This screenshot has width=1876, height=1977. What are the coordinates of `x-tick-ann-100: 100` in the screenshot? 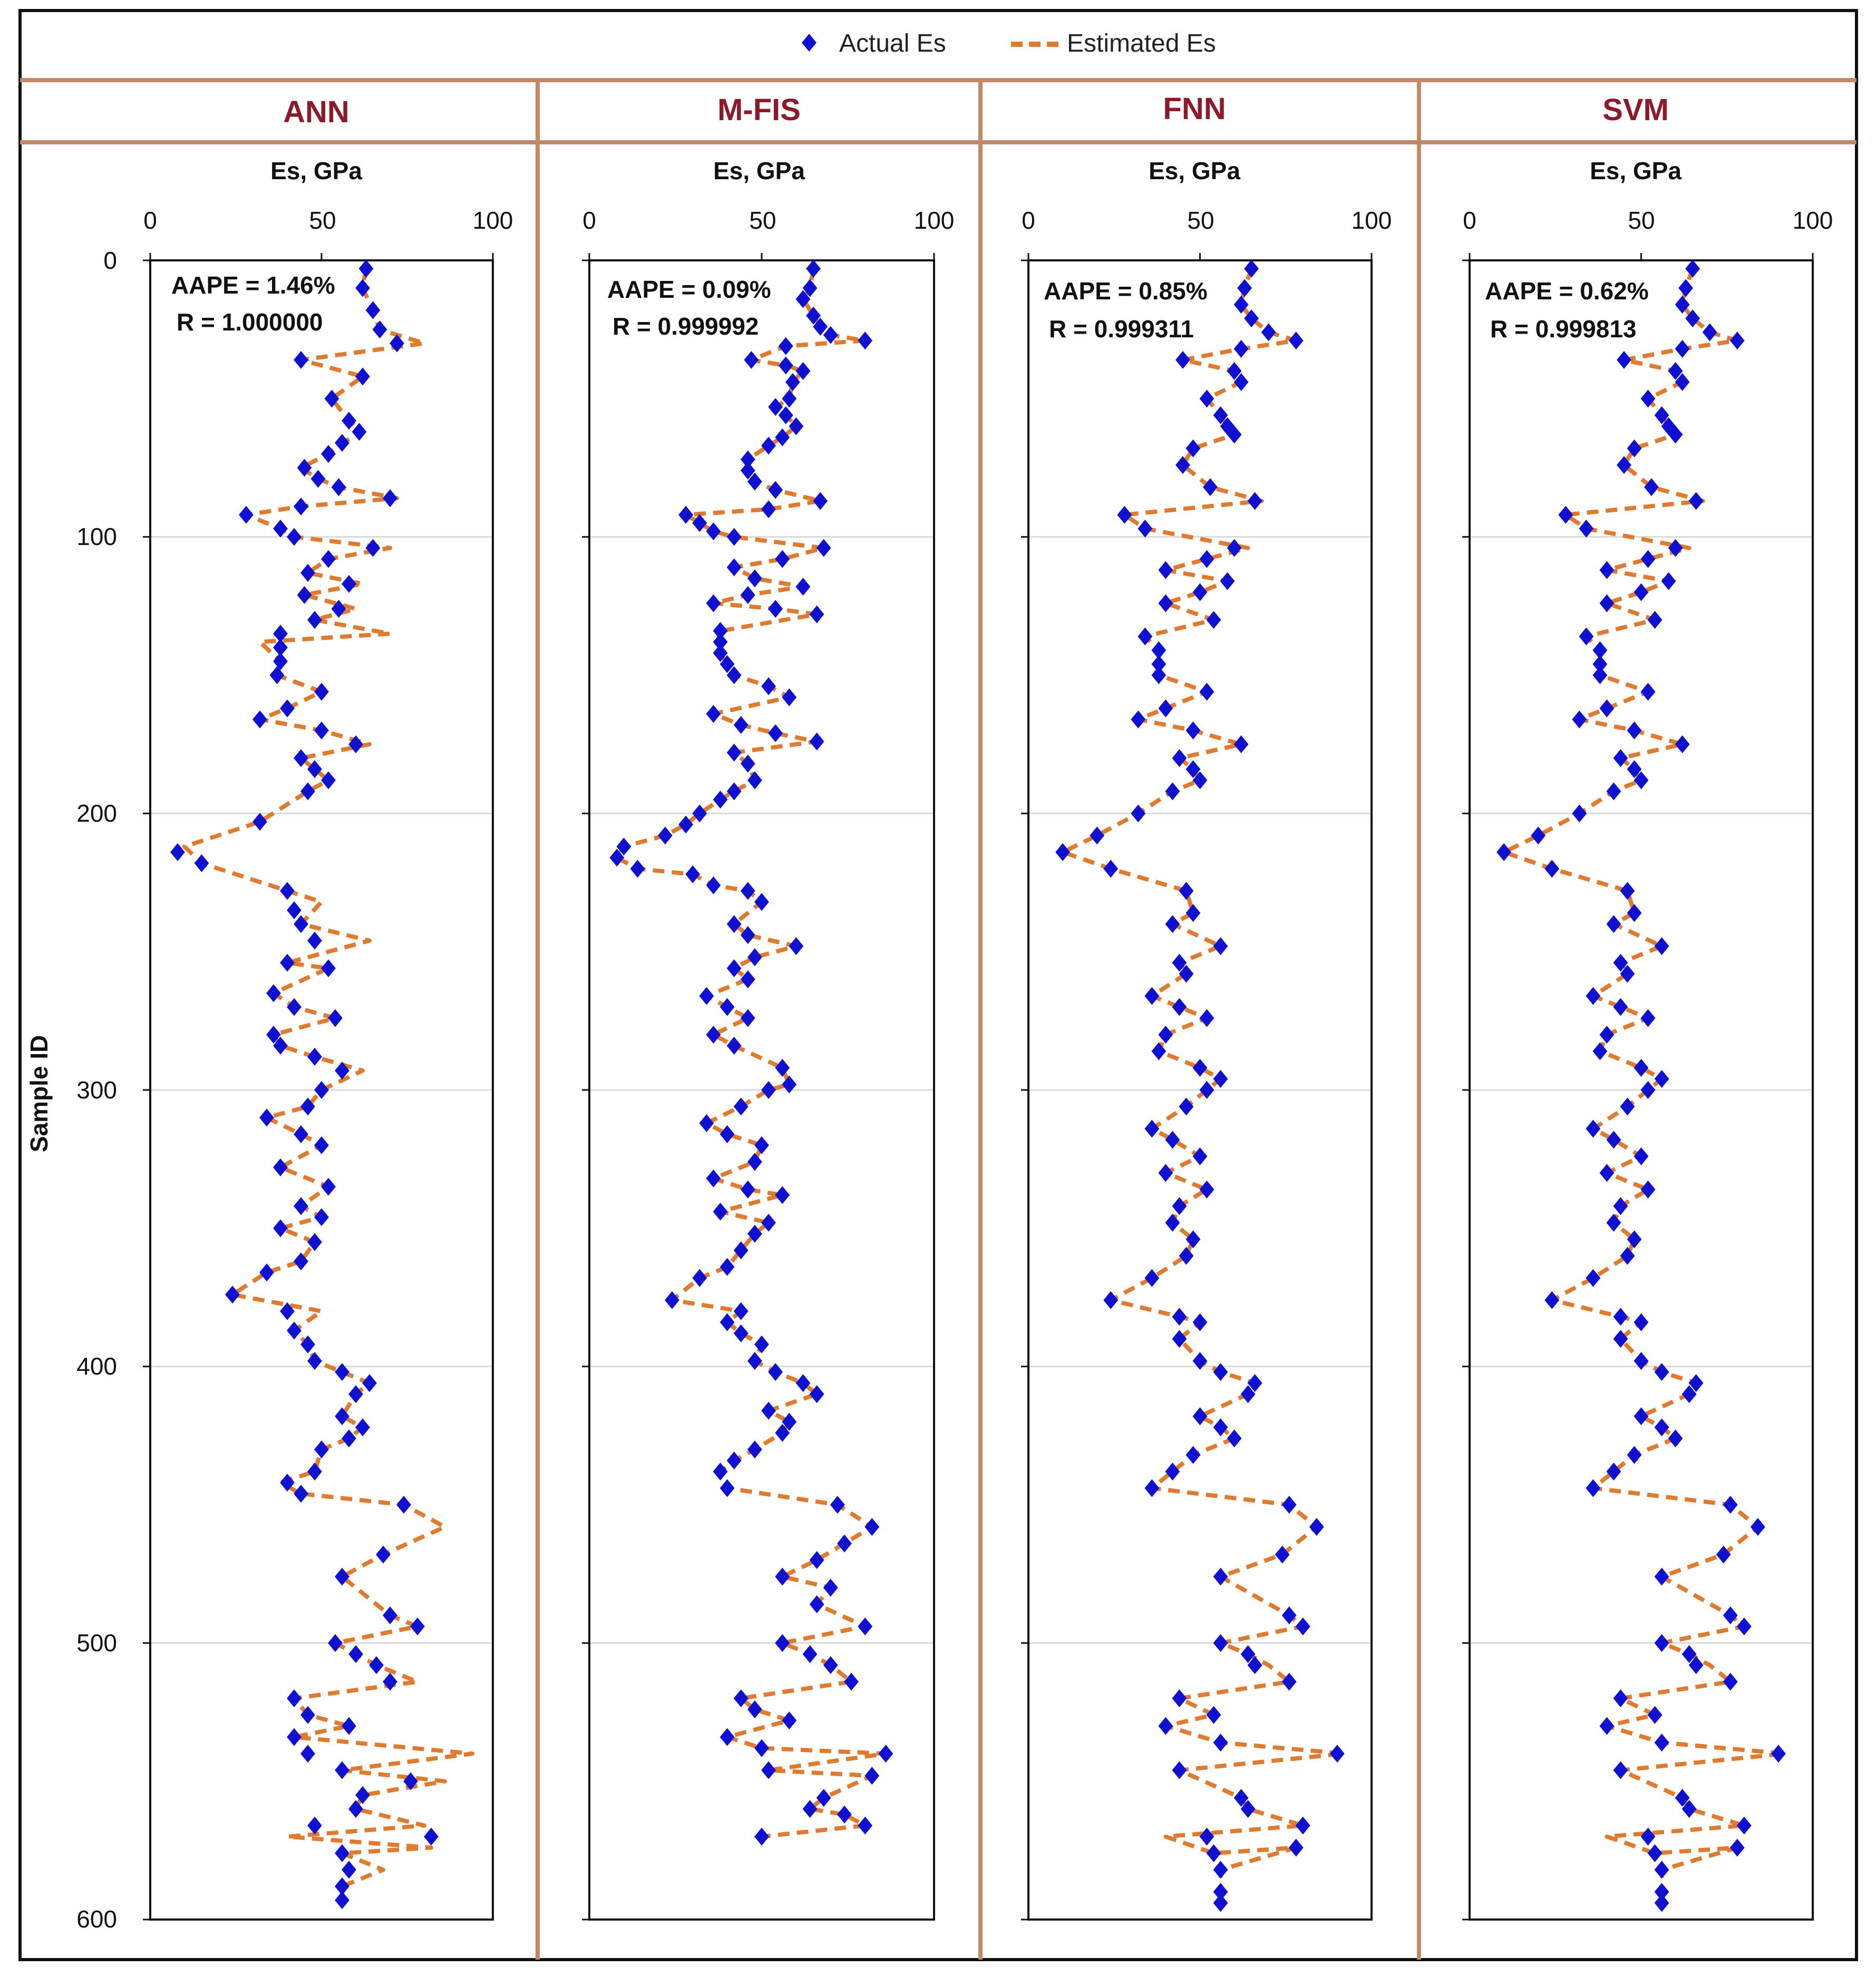 It's located at (493, 220).